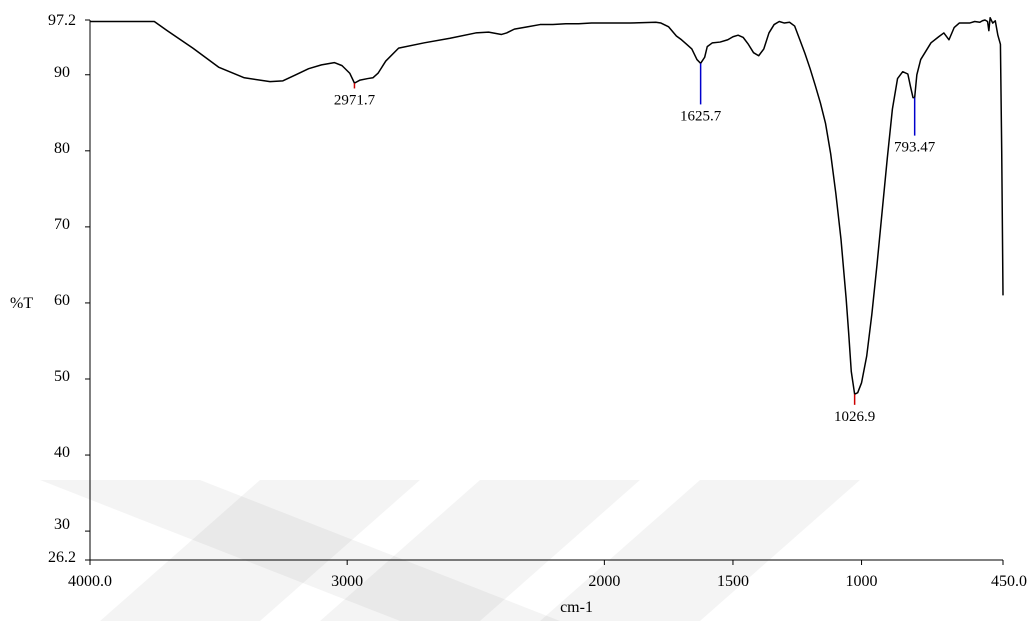 The width and height of the screenshot is (1033, 621). Describe the element at coordinates (701, 116) in the screenshot. I see `peak-label: 1625.7` at that location.